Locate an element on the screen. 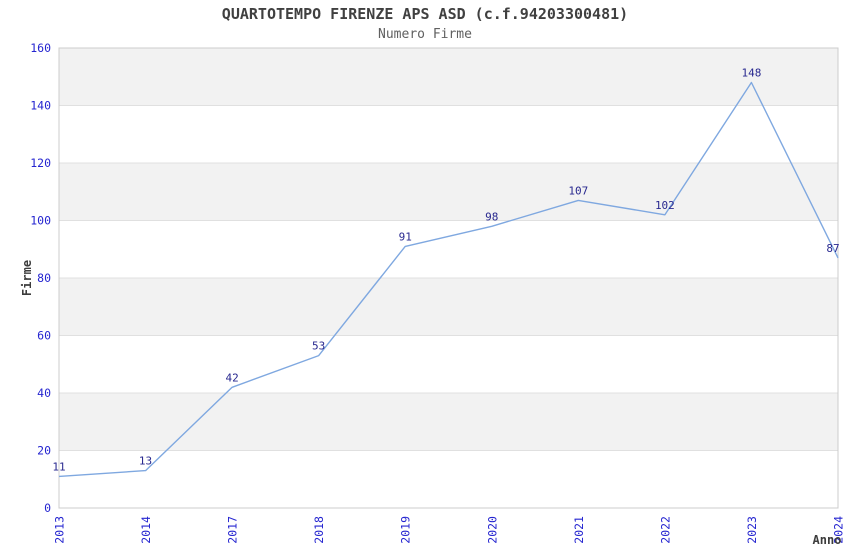 The image size is (850, 550). y-tick-label: 100 is located at coordinates (40, 221).